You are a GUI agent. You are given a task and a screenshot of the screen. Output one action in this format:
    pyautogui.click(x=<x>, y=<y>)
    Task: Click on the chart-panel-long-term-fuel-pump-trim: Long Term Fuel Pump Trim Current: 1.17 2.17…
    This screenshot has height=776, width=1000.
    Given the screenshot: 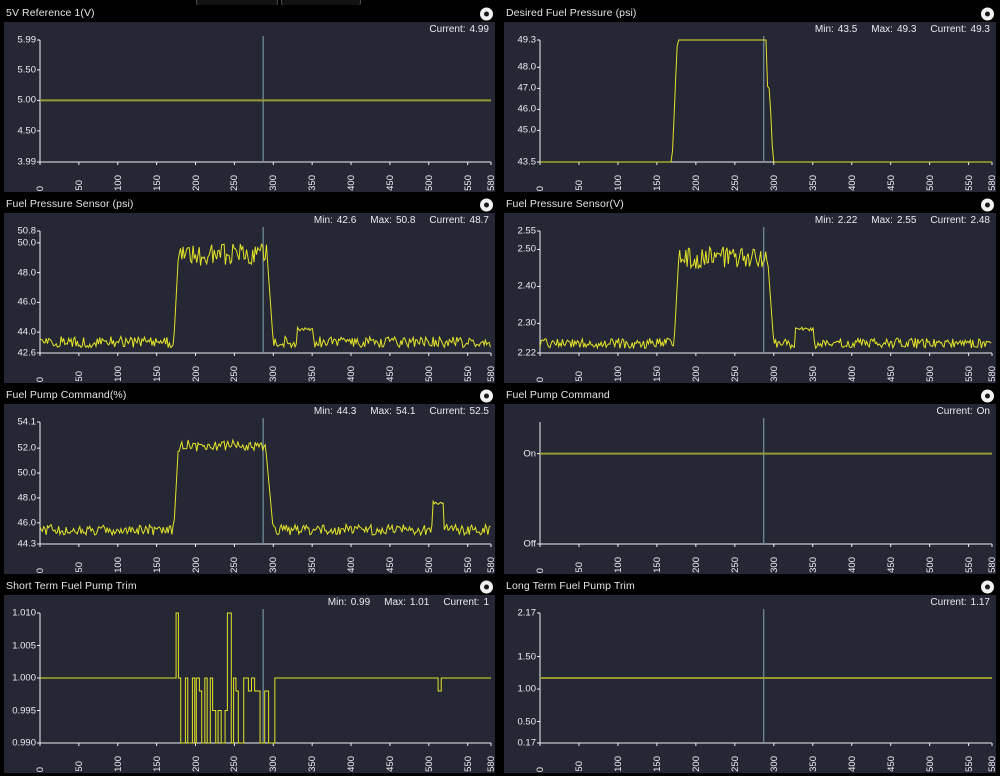 What is the action you would take?
    pyautogui.click(x=750, y=677)
    